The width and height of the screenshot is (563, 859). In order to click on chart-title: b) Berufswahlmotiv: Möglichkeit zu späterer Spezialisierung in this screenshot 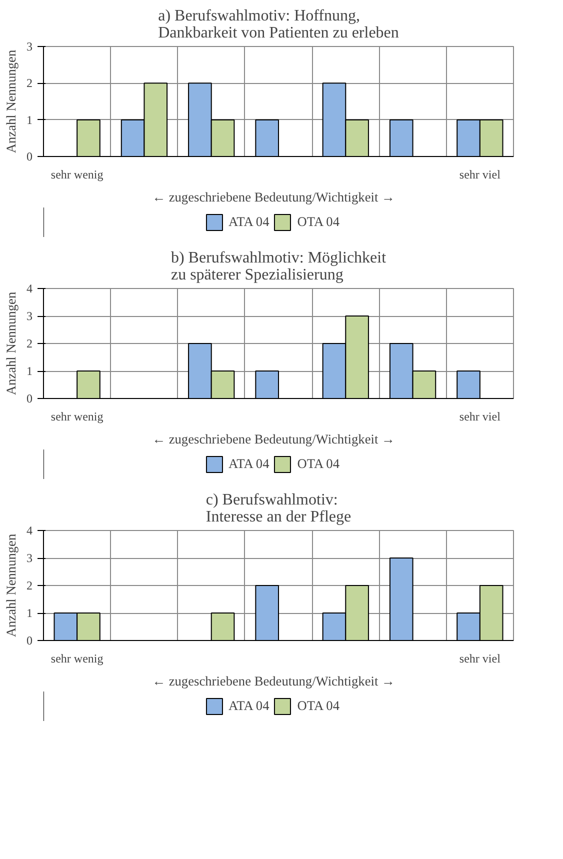, I will do `click(278, 267)`.